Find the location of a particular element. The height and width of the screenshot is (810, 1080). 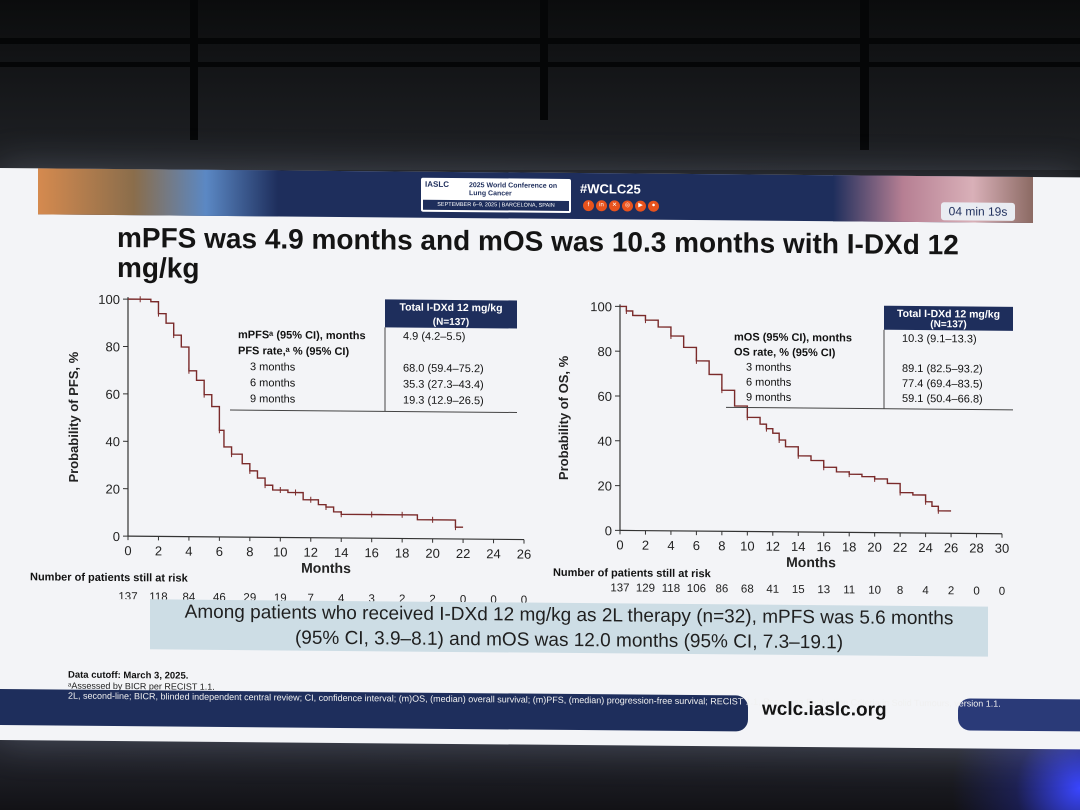

table-row-label: OS rate, % (95% CI) is located at coordinates (785, 352).